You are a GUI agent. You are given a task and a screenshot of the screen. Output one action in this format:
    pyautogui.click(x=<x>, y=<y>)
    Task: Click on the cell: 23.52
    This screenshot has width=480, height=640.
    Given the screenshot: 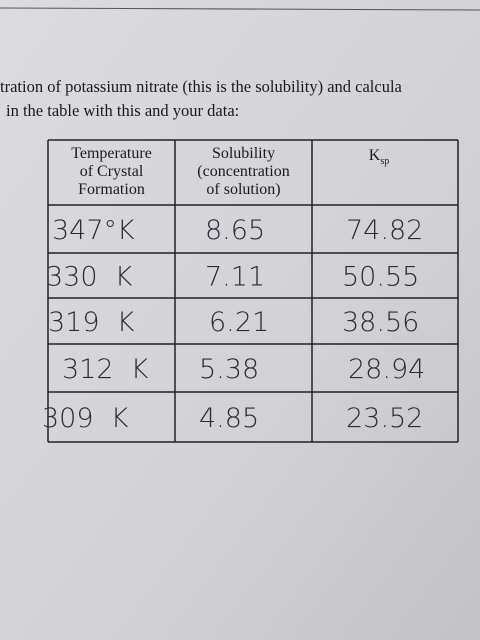 What is the action you would take?
    pyautogui.click(x=384, y=418)
    